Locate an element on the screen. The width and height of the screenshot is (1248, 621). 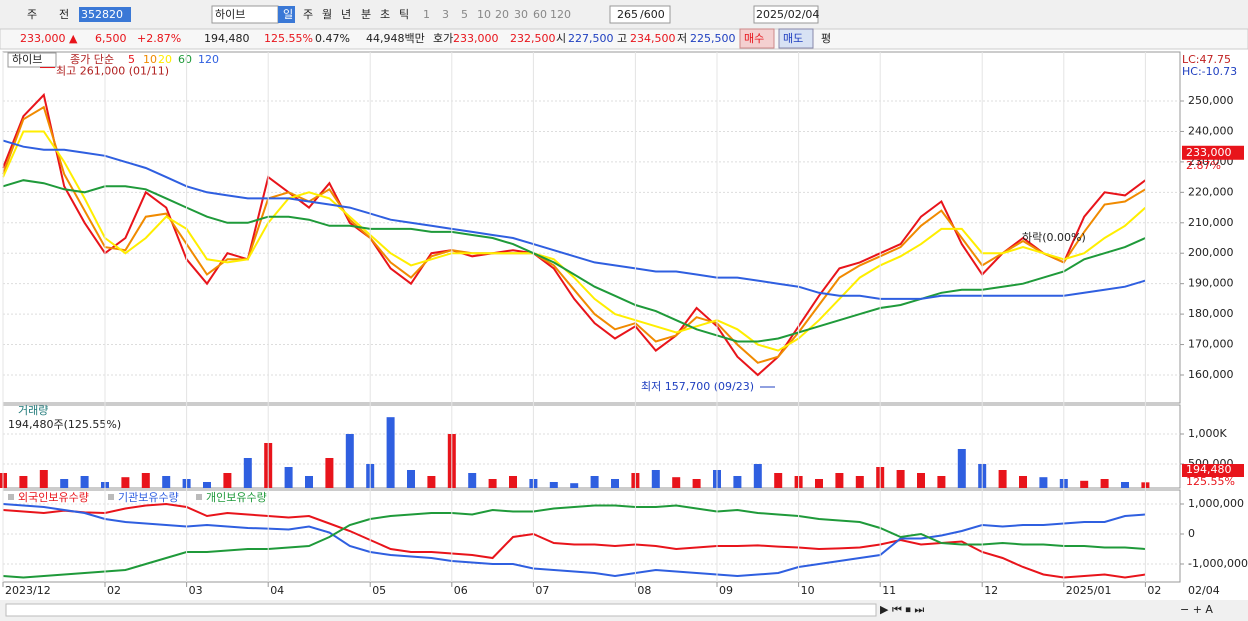
timeframe-button: 월 is located at coordinates (327, 14).